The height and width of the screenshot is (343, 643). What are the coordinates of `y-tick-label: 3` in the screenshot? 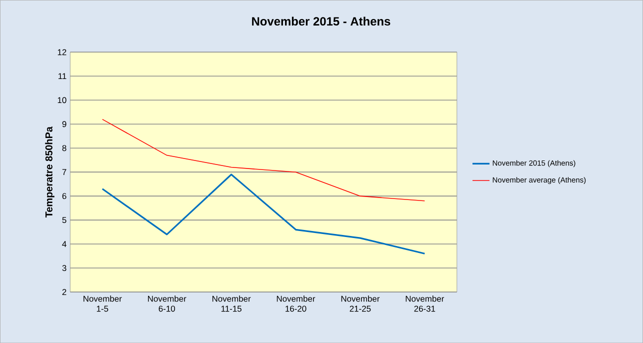 It's located at (64, 267).